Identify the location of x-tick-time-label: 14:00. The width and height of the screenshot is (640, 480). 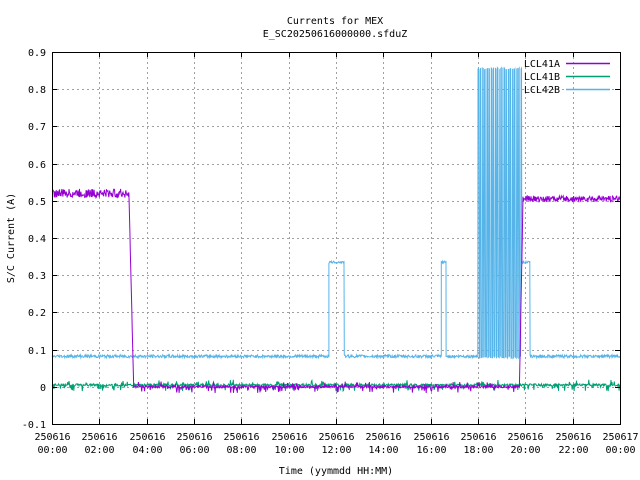
(383, 450).